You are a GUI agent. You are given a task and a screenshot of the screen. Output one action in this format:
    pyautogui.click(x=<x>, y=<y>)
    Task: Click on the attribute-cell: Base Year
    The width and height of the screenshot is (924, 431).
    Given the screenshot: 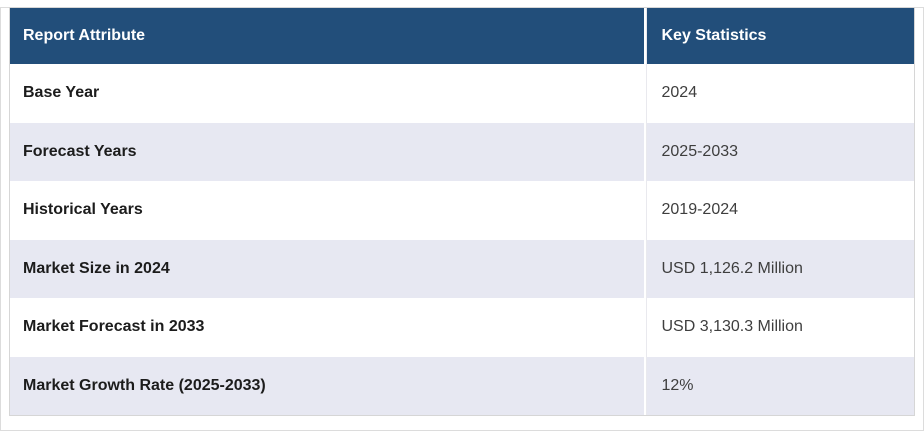 What is the action you would take?
    pyautogui.click(x=328, y=93)
    